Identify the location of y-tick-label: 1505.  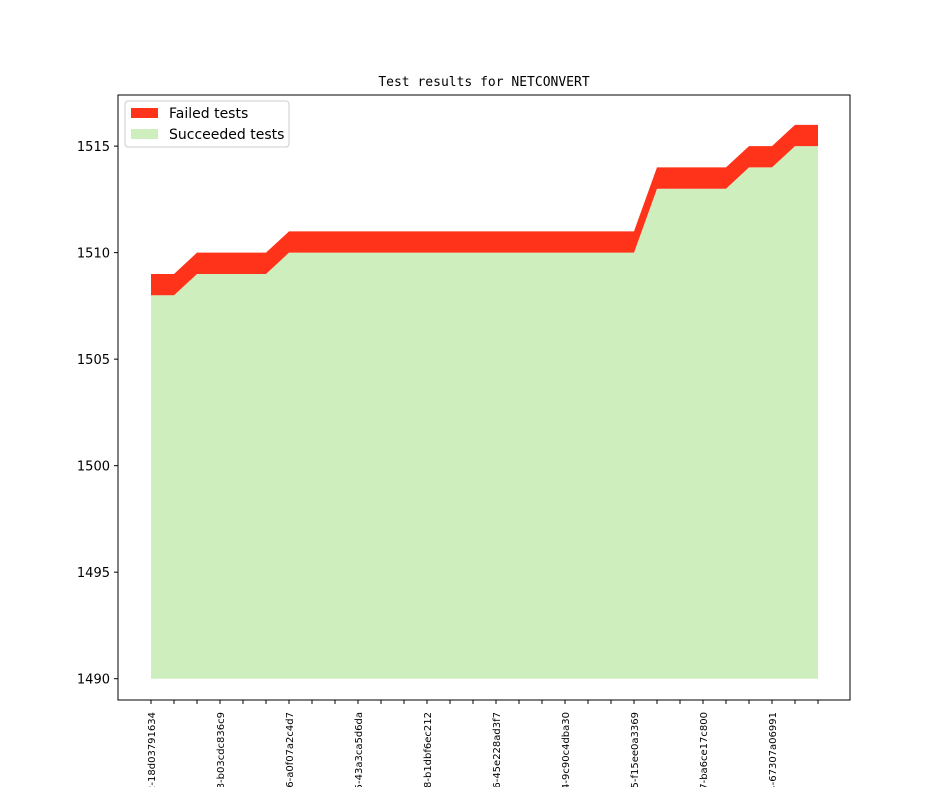
(93, 360).